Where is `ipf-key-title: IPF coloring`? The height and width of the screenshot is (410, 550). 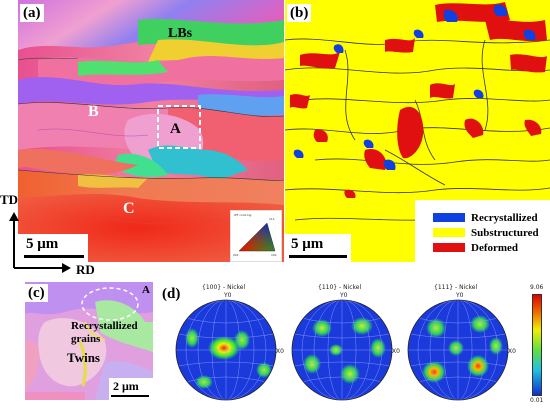
ipf-key-title: IPF coloring is located at coordinates (243, 215).